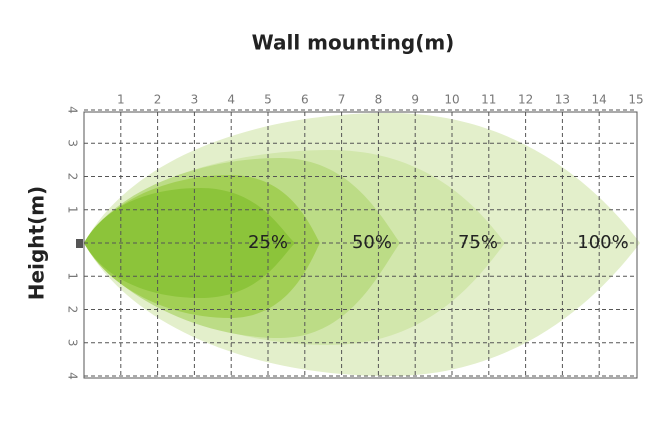 This screenshot has height=440, width=650. What do you see at coordinates (635, 100) in the screenshot?
I see `x-tick-label: 15` at bounding box center [635, 100].